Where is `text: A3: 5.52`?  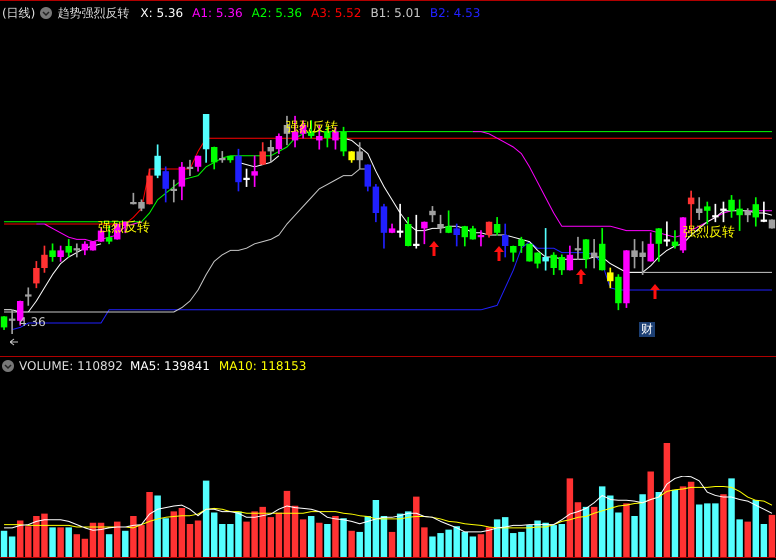 text: A3: 5.52 is located at coordinates (336, 13).